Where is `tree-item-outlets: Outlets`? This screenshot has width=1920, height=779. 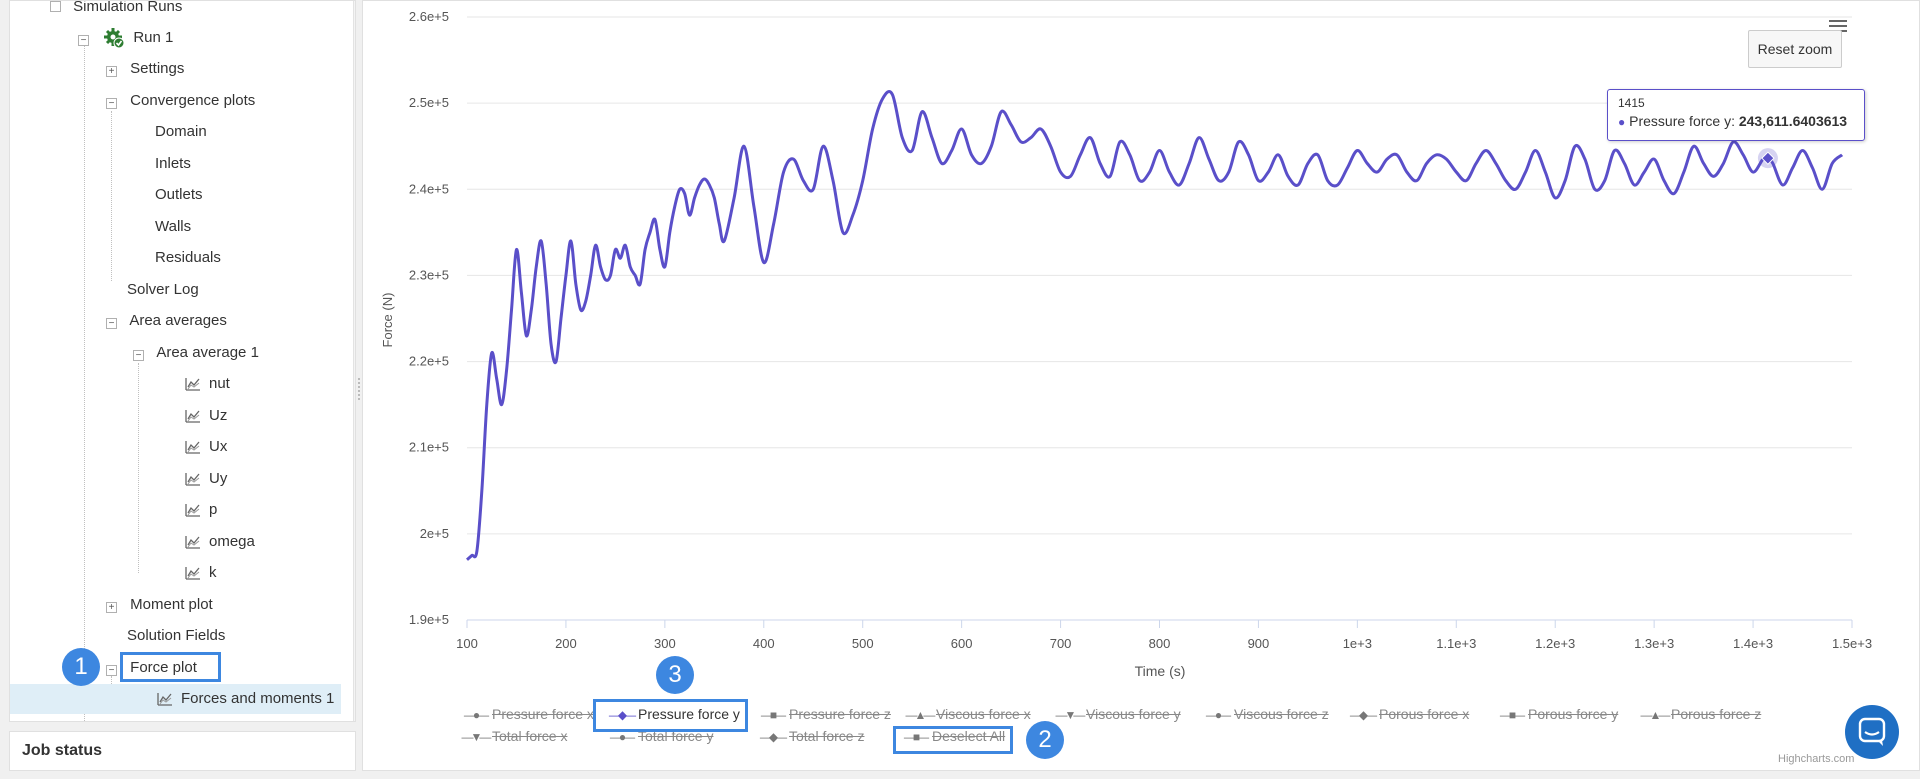
tree-item-outlets: Outlets is located at coordinates (179, 195).